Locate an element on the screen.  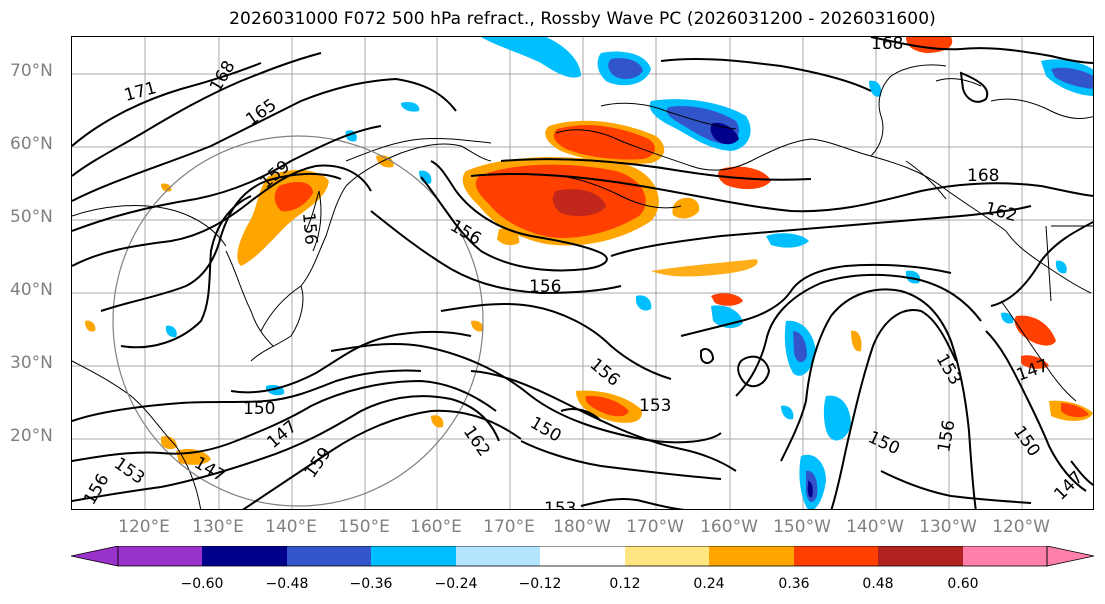
lon-label-120w: 120°W is located at coordinates (1021, 527).